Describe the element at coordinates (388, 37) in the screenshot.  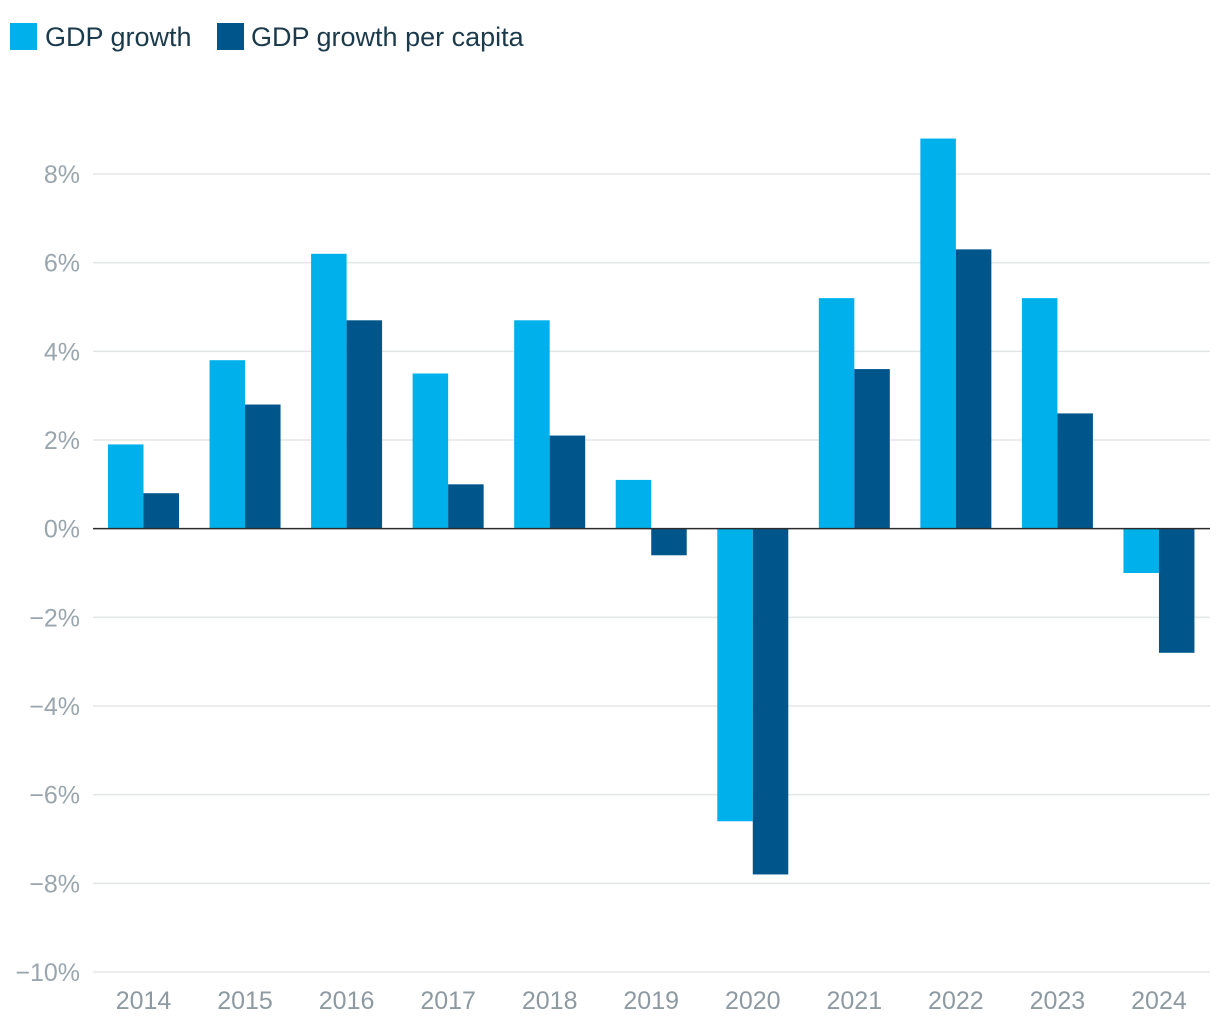
I see `legend-label: GDP growth per capita` at that location.